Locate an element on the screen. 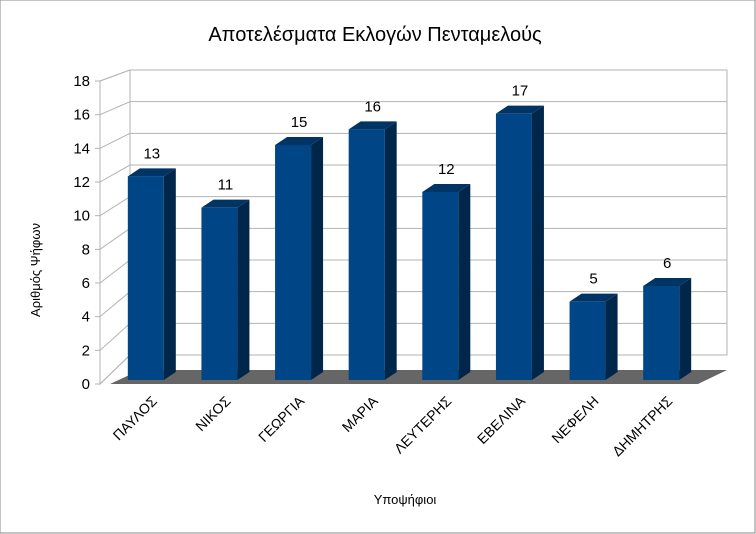 The height and width of the screenshot is (534, 756). y-tick-label: 0 is located at coordinates (86, 384).